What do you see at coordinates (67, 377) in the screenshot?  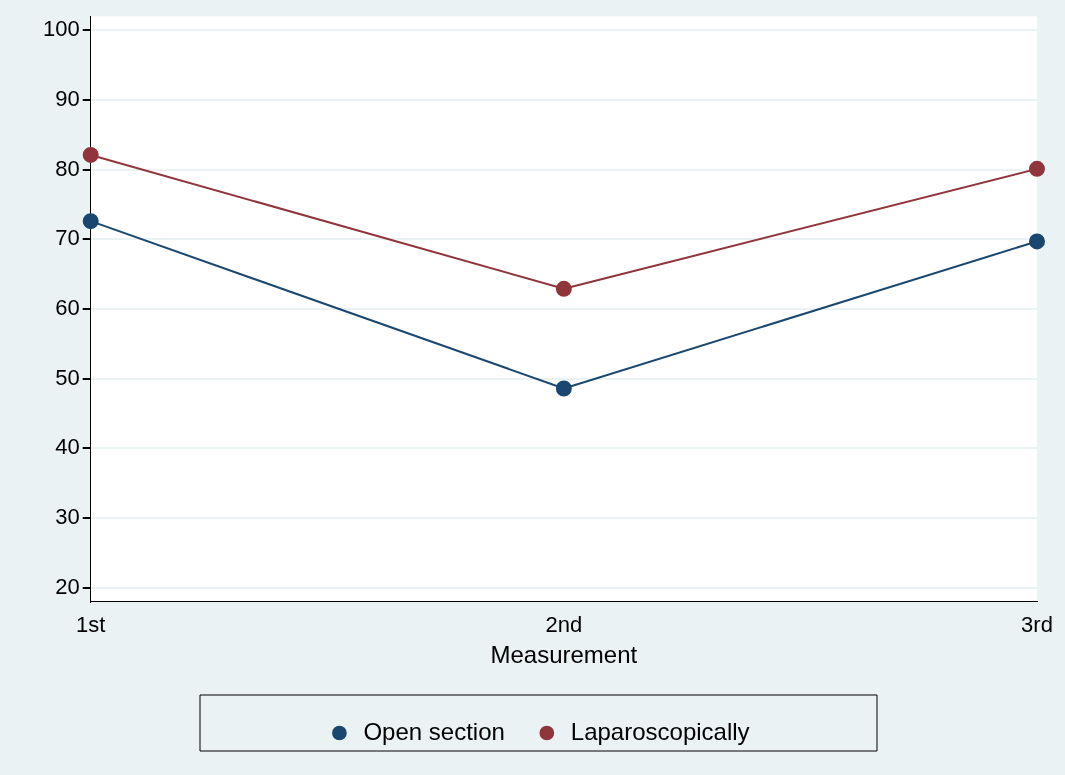 I see `y-tick-label: 50` at bounding box center [67, 377].